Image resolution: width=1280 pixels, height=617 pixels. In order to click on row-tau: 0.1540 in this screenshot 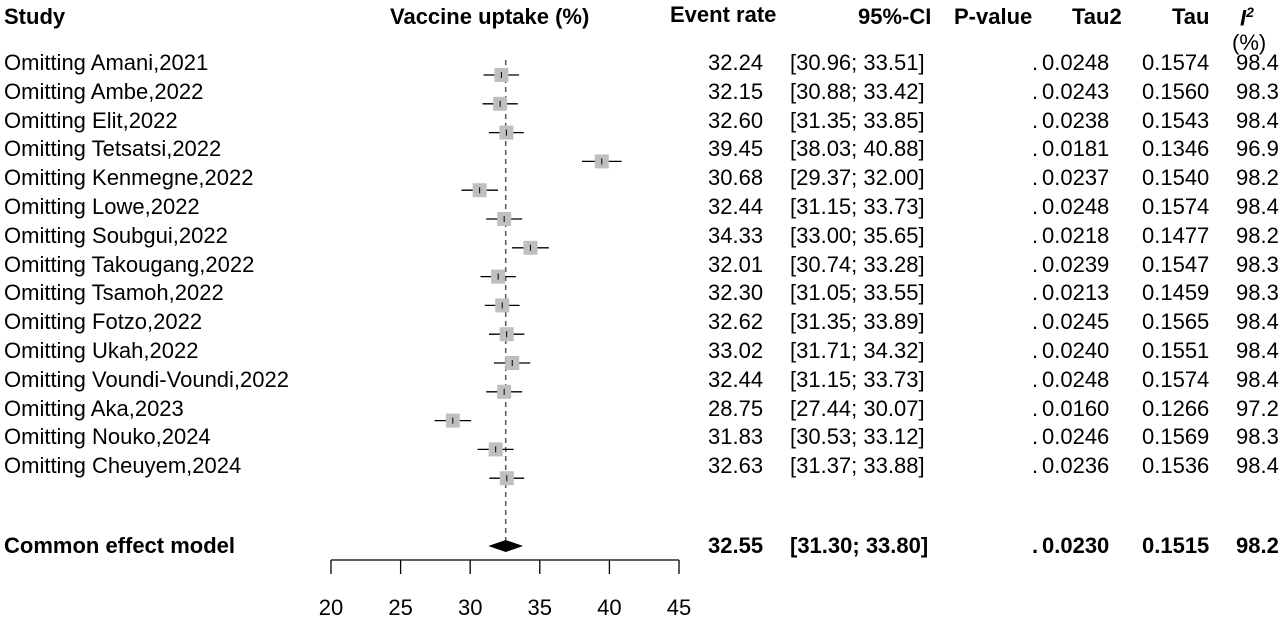, I will do `click(1176, 178)`.